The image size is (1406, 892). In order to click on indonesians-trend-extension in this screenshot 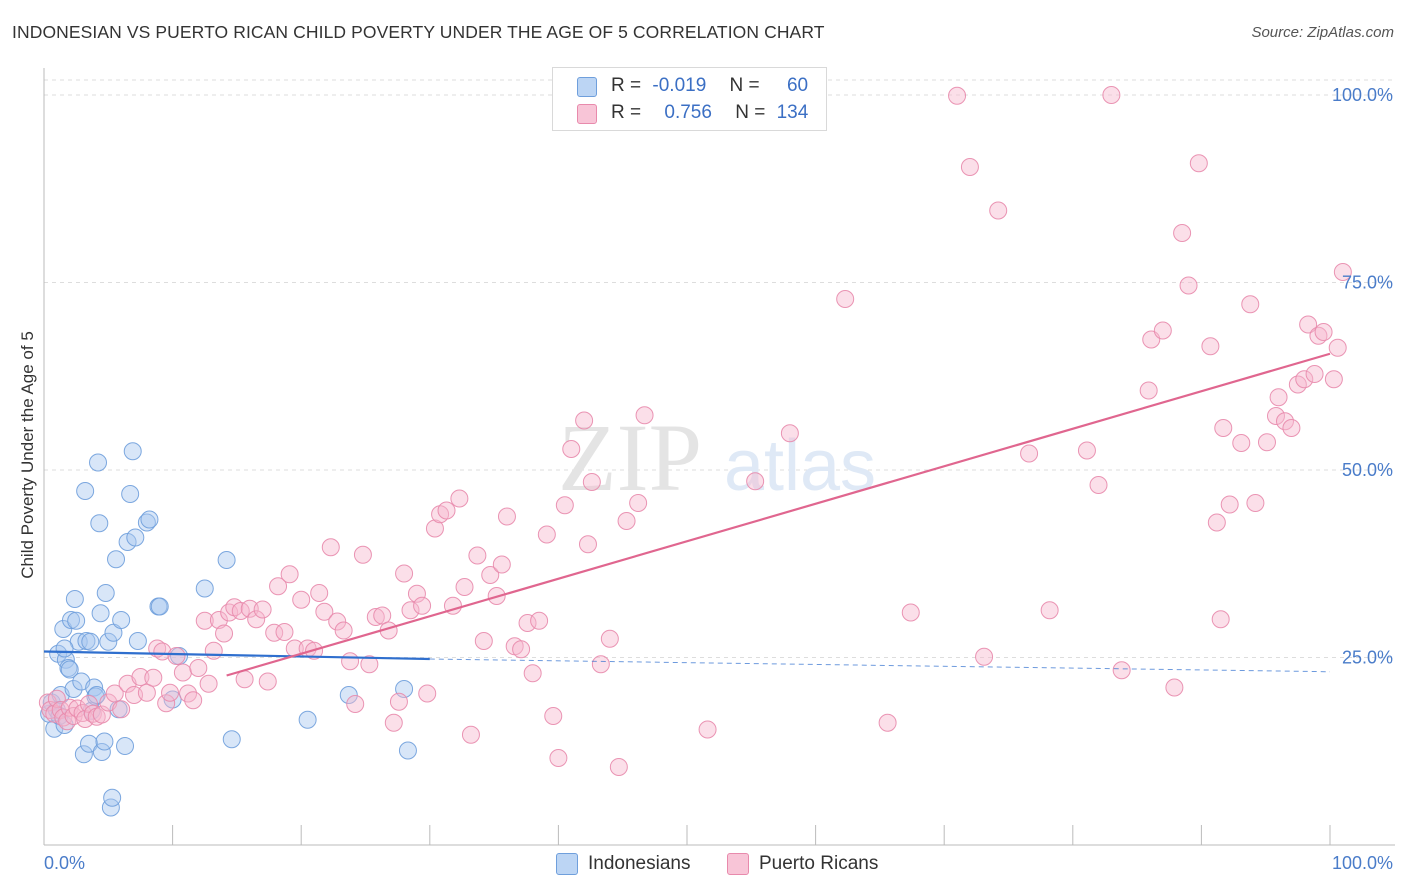, I will do `click(880, 665)`.